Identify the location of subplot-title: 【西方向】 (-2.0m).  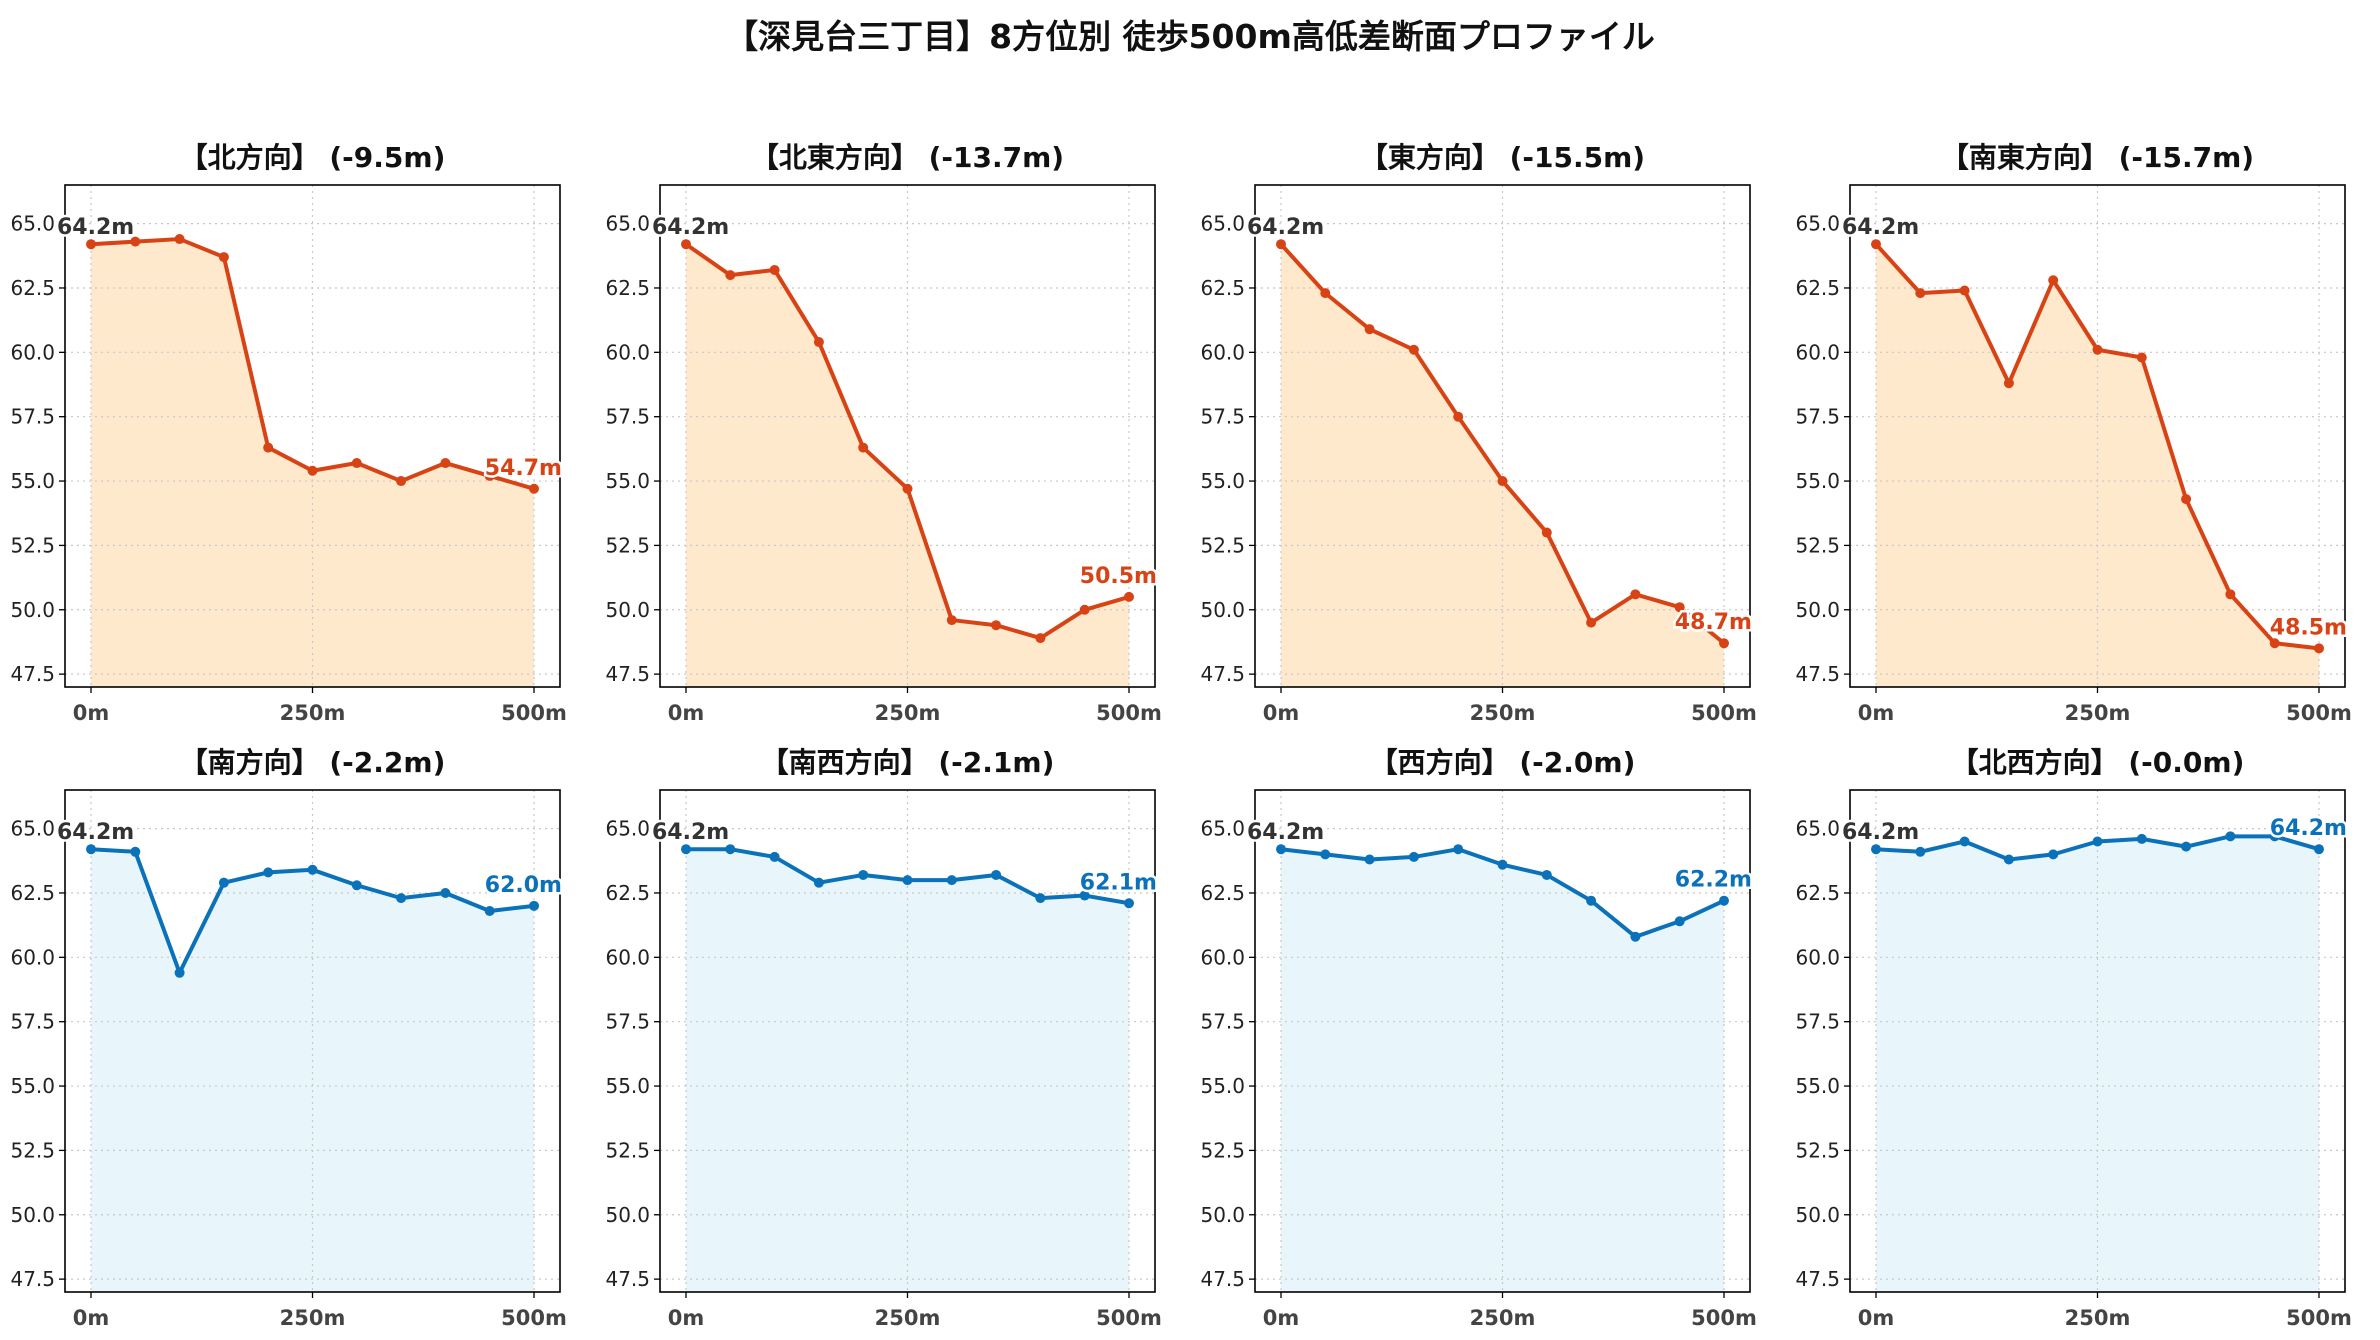
(1503, 762).